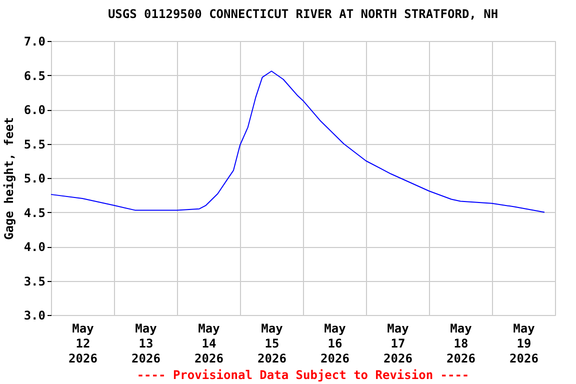 This screenshot has height=384, width=576. Describe the element at coordinates (35, 75) in the screenshot. I see `y-tick-label: 6.5` at that location.